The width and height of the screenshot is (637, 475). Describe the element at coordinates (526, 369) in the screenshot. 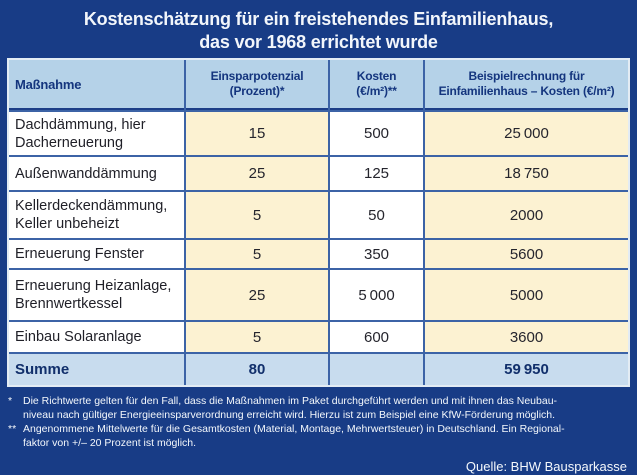

I see `summary-beispielrechnung: 59 950` at that location.